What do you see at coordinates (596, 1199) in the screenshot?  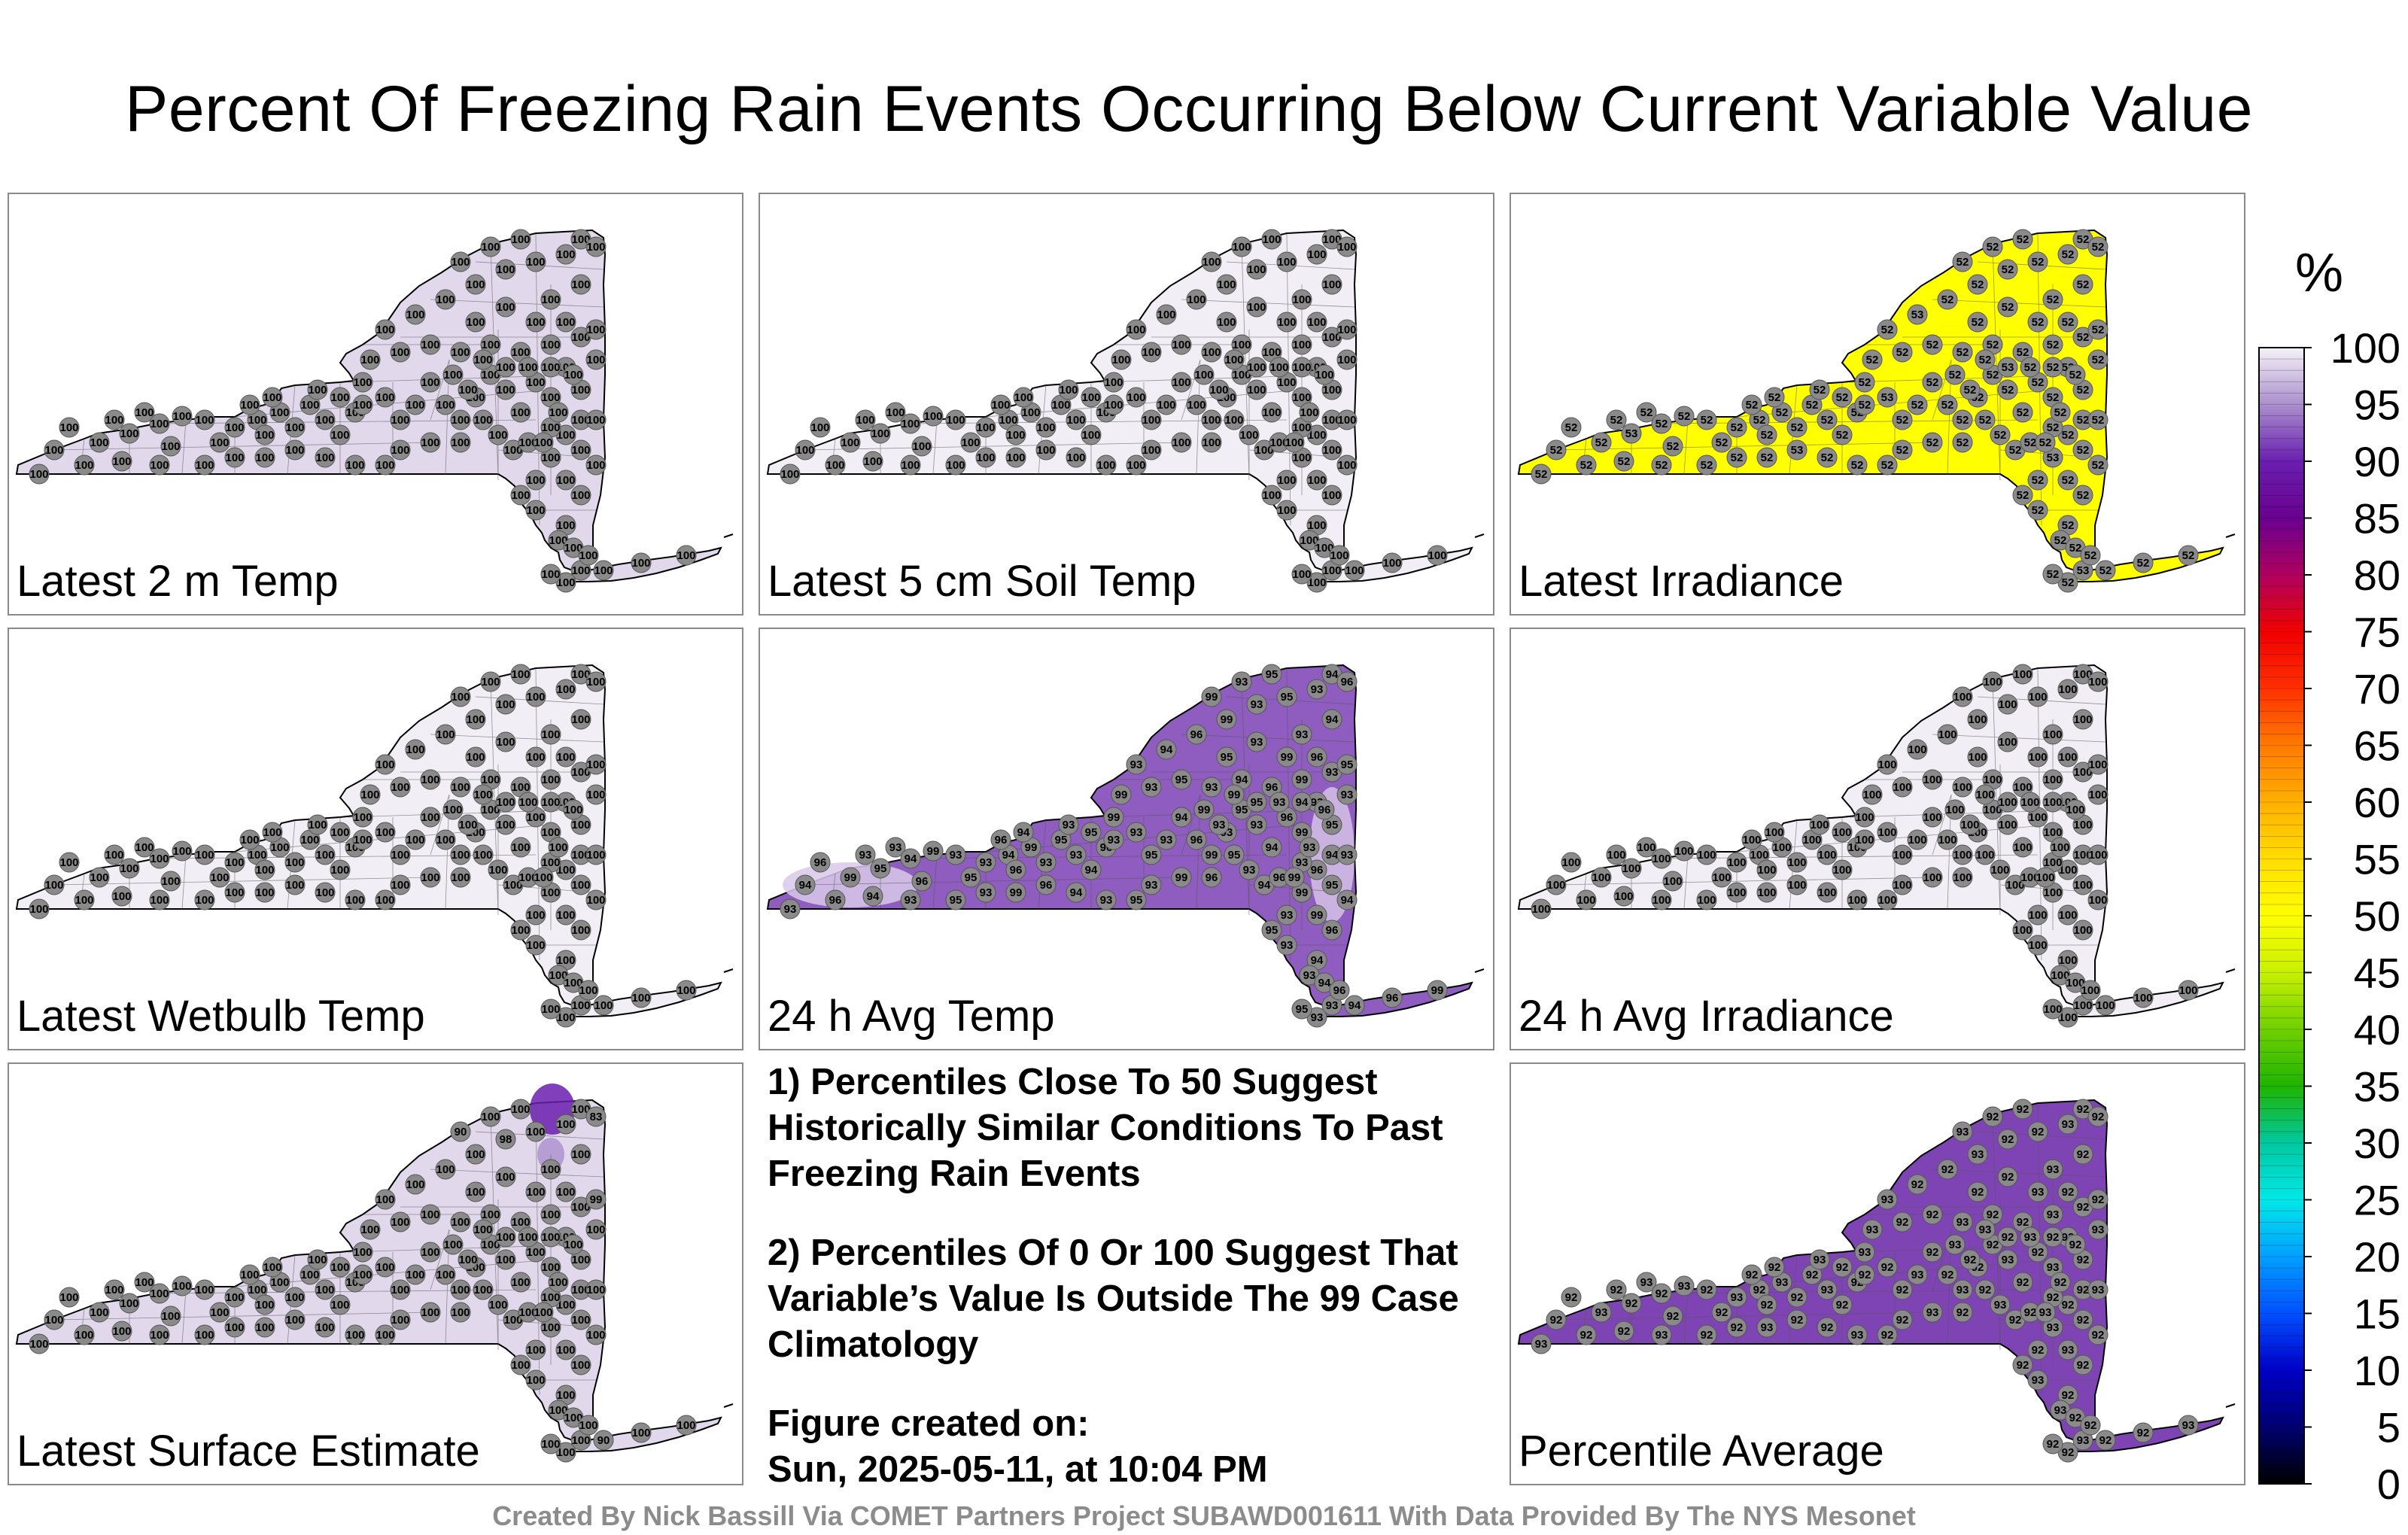 I see `station-marker: 99` at bounding box center [596, 1199].